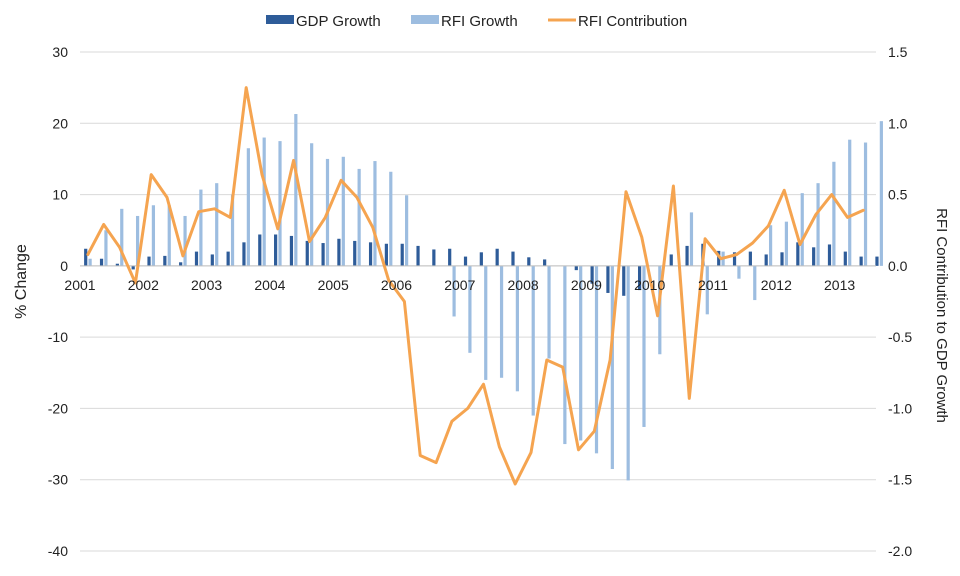  What do you see at coordinates (941, 315) in the screenshot?
I see `right-axis-title: RFI Contribution to GDP Growth` at bounding box center [941, 315].